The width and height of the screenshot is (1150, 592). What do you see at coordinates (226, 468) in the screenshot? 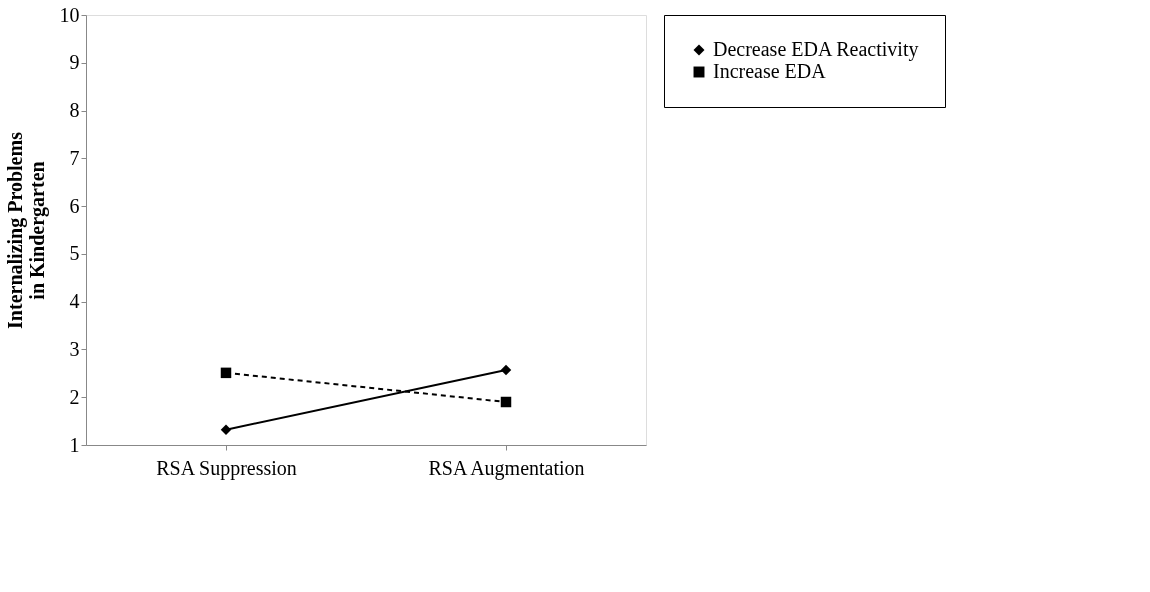
I see `x-tick-label: RSA Suppression` at bounding box center [226, 468].